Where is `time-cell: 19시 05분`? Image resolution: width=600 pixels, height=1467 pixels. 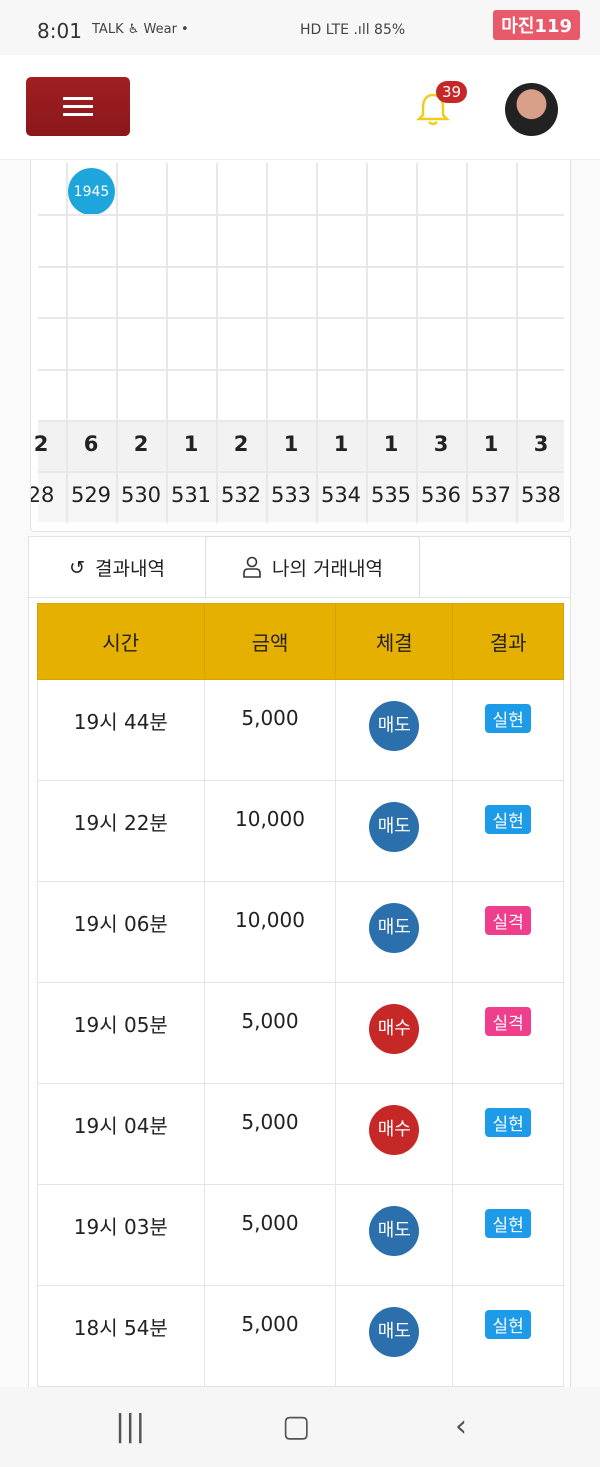
time-cell: 19시 05분 is located at coordinates (121, 1033).